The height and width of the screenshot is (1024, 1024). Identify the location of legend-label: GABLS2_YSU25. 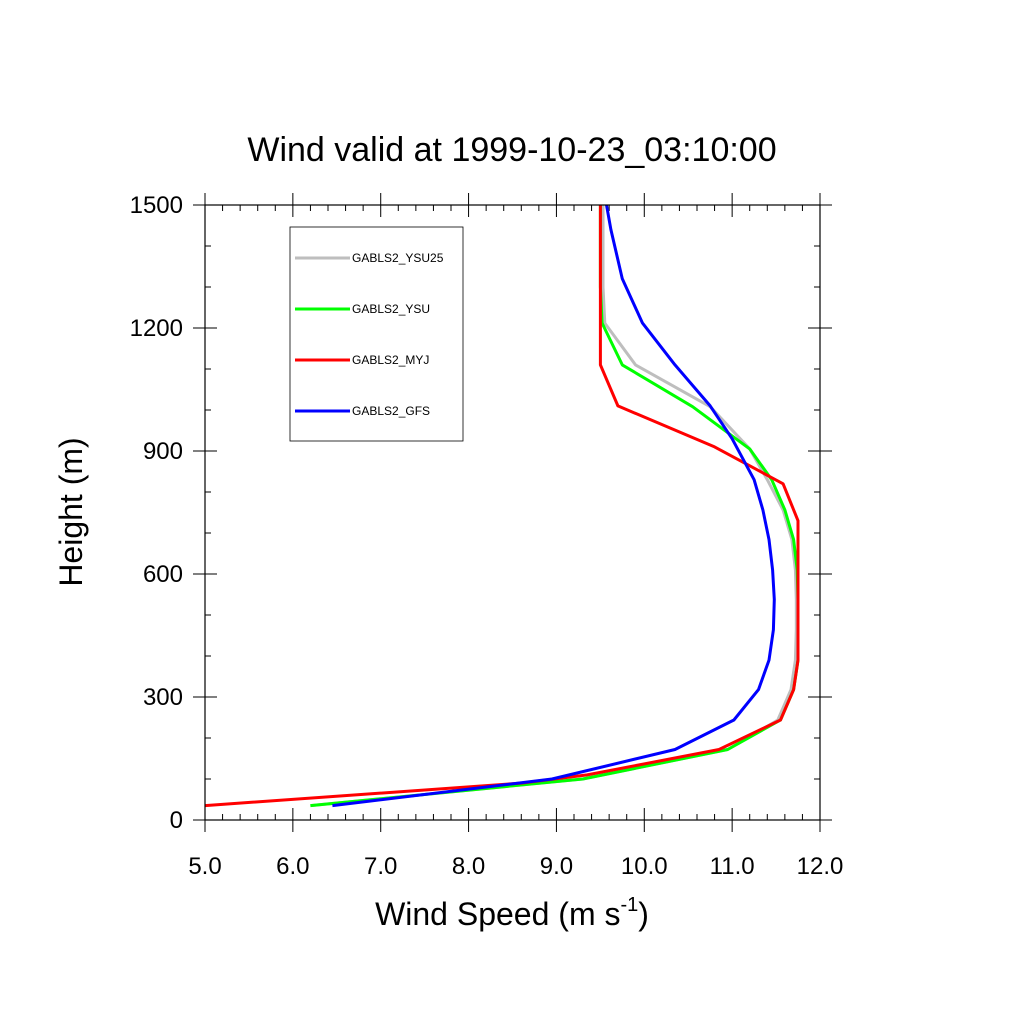
(398, 258).